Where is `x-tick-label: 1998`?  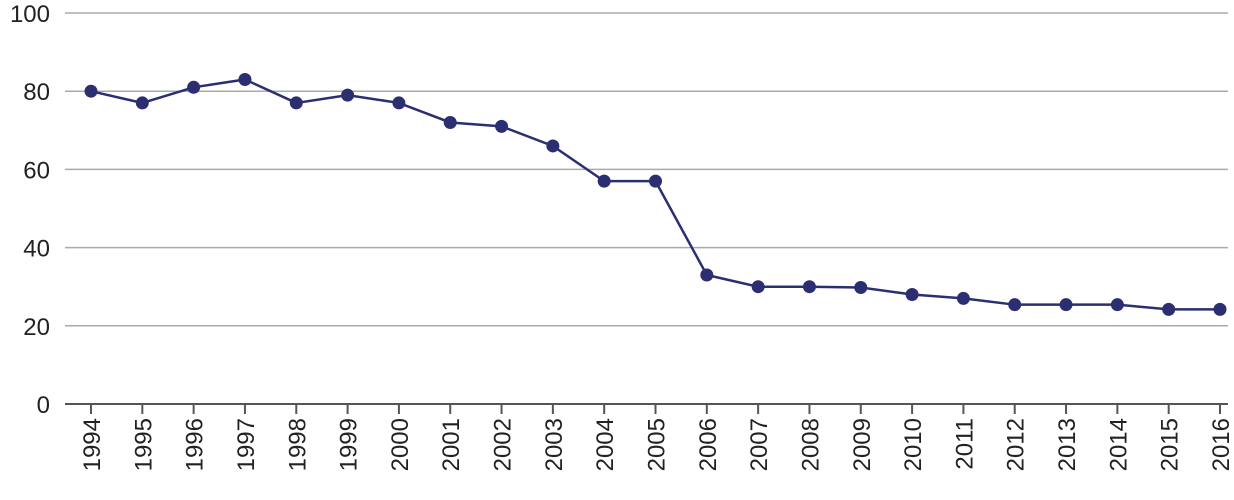 x-tick-label: 1998 is located at coordinates (297, 444).